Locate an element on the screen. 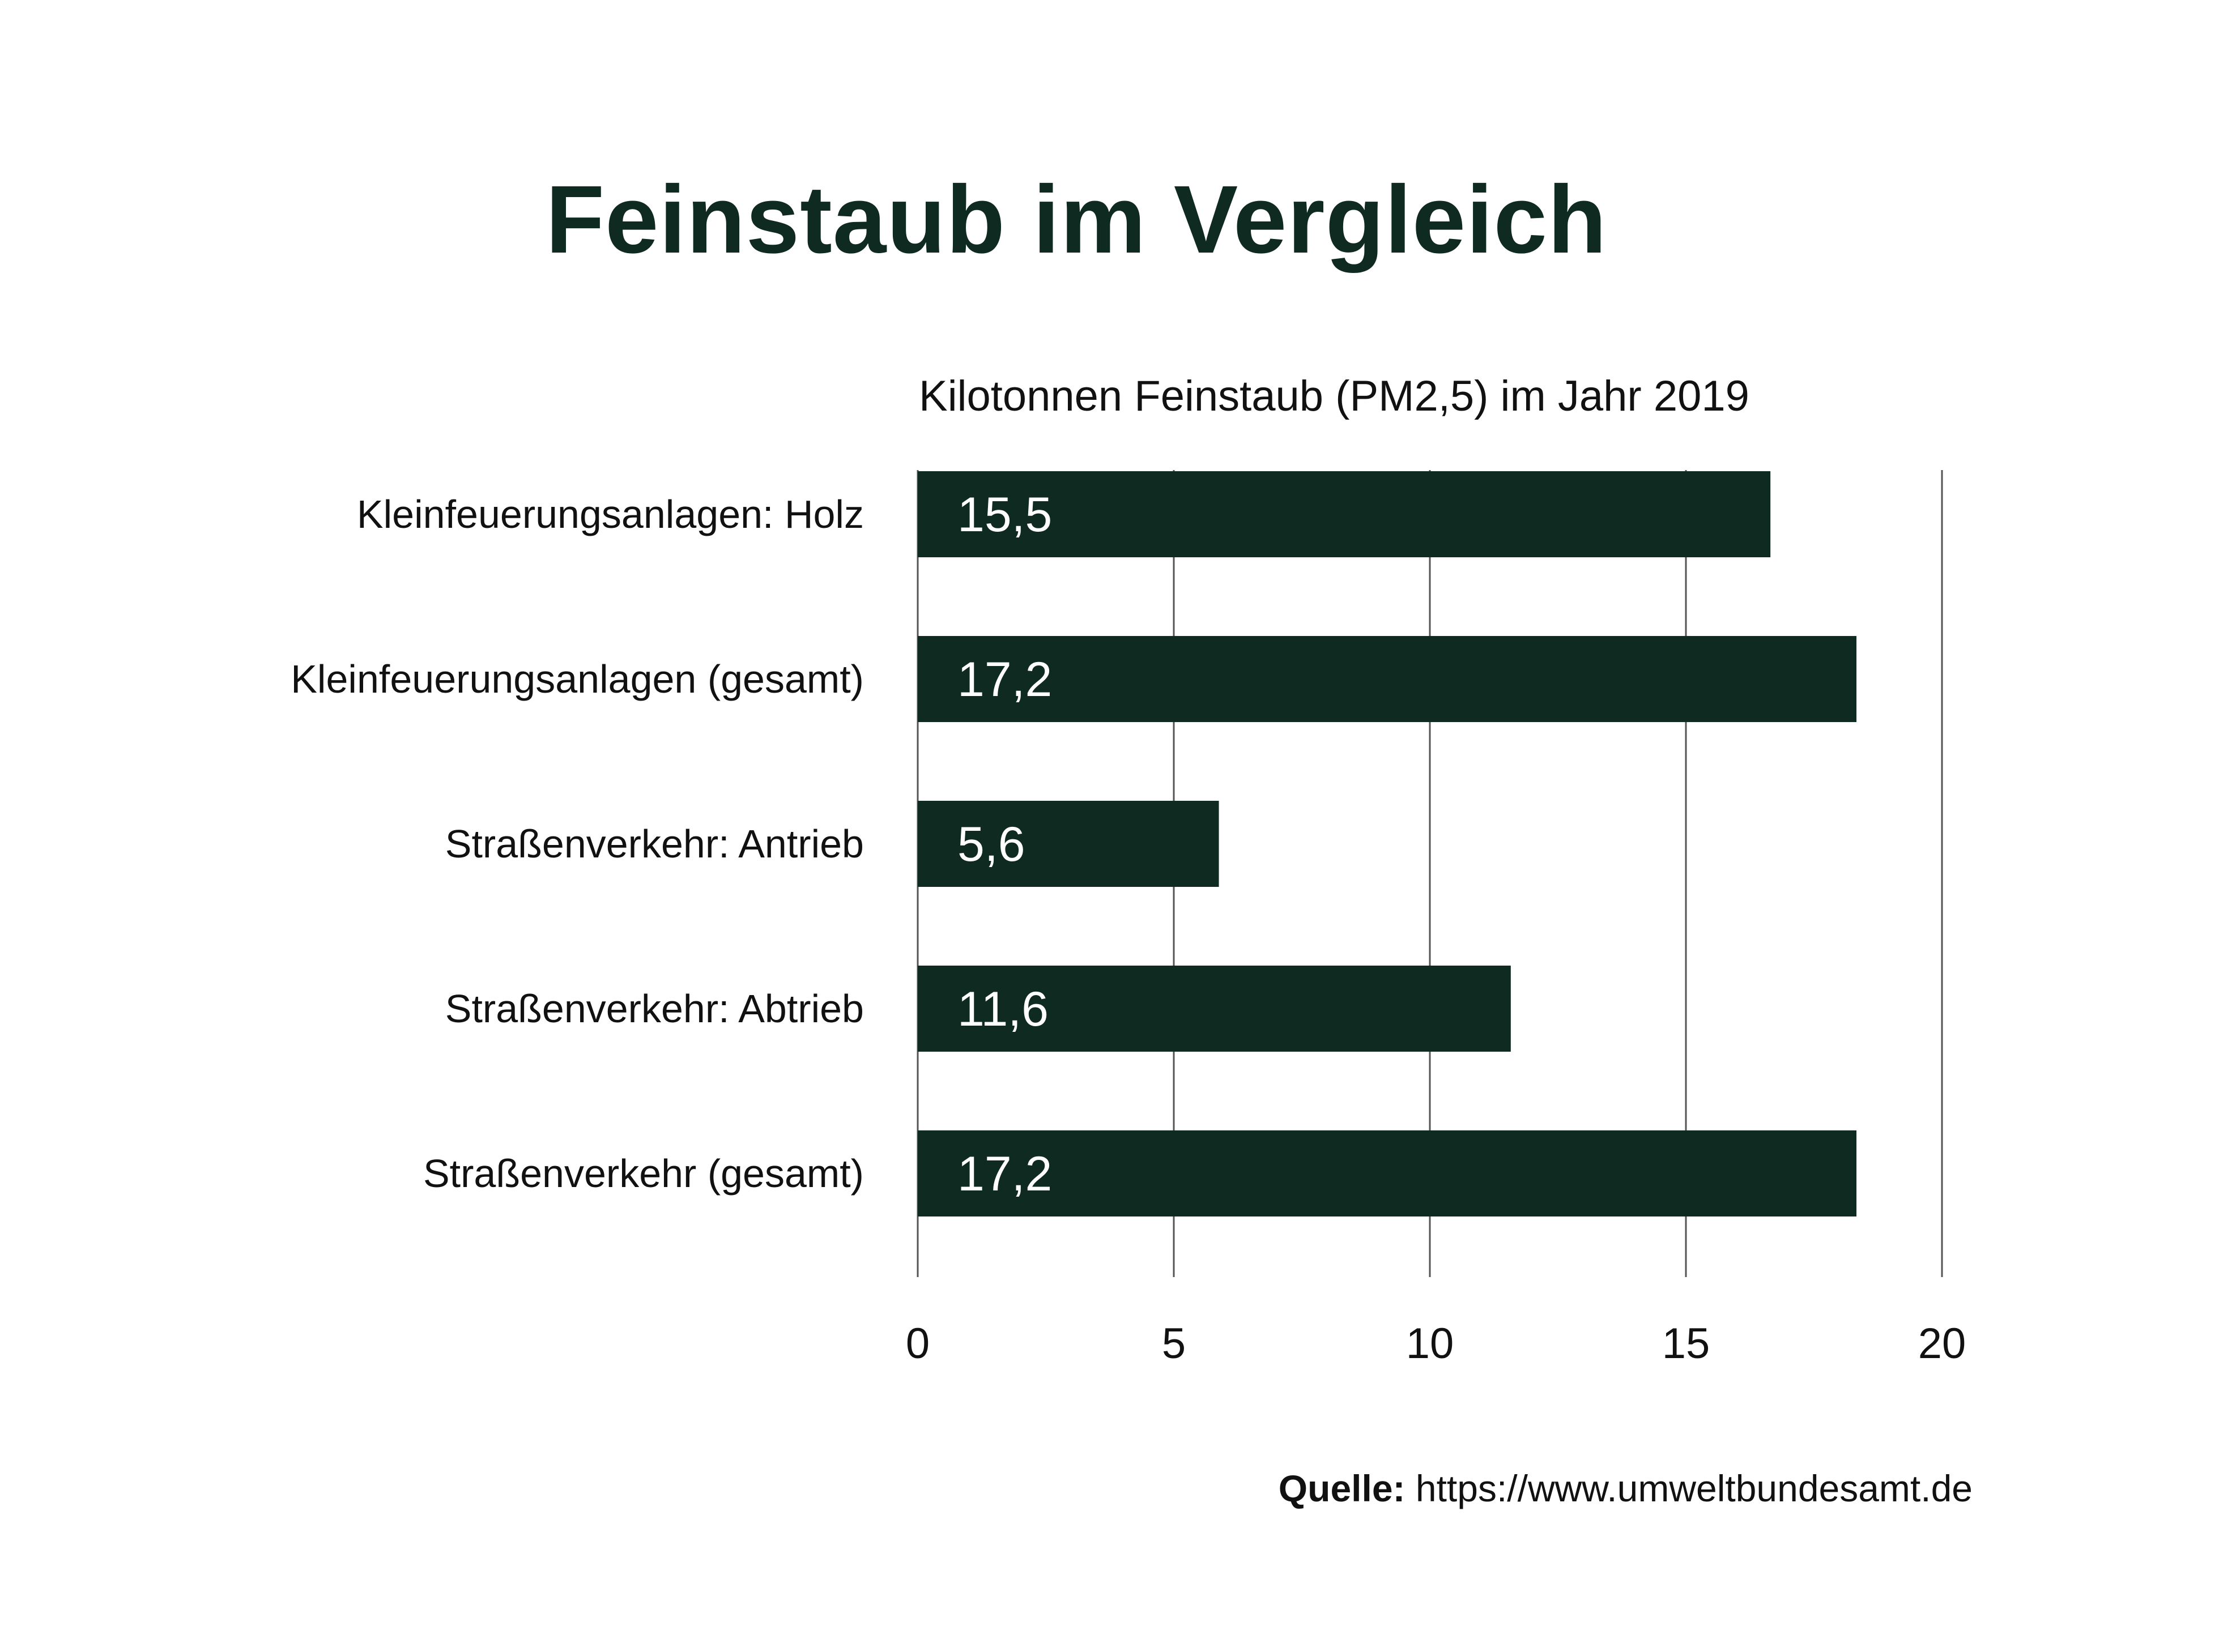 The height and width of the screenshot is (1652, 2219). source-url: https://www.umweltbundesamt.de is located at coordinates (1694, 1488).